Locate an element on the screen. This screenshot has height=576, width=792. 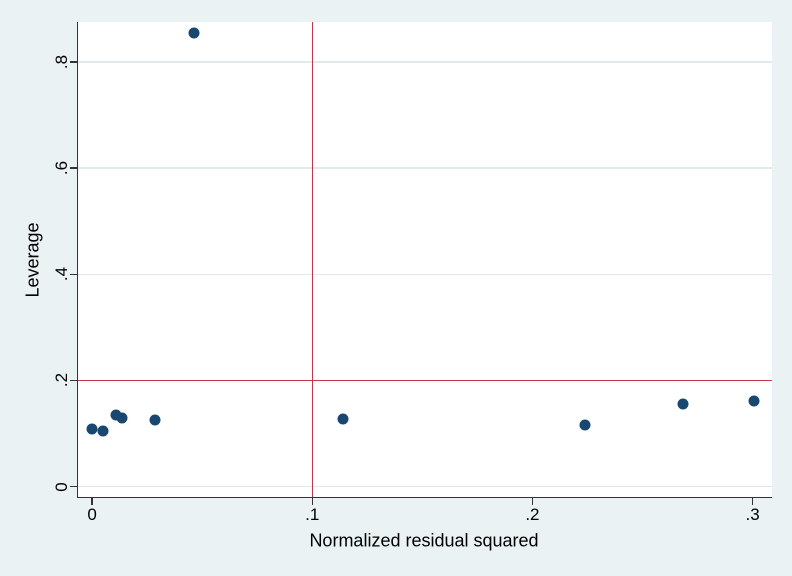
x-tick-label: .1 is located at coordinates (312, 514).